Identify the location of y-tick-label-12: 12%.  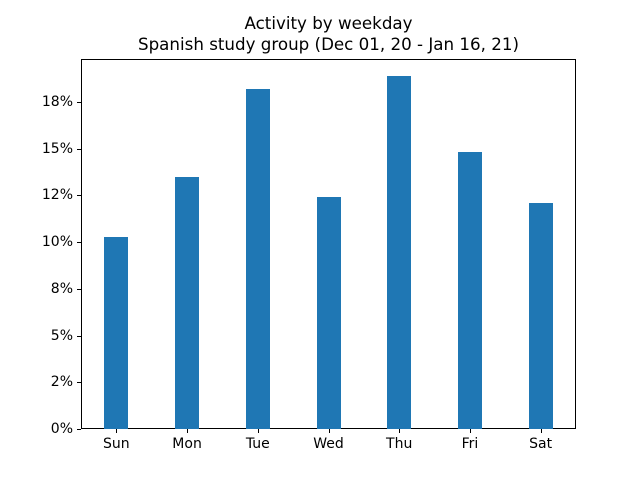
(57, 195).